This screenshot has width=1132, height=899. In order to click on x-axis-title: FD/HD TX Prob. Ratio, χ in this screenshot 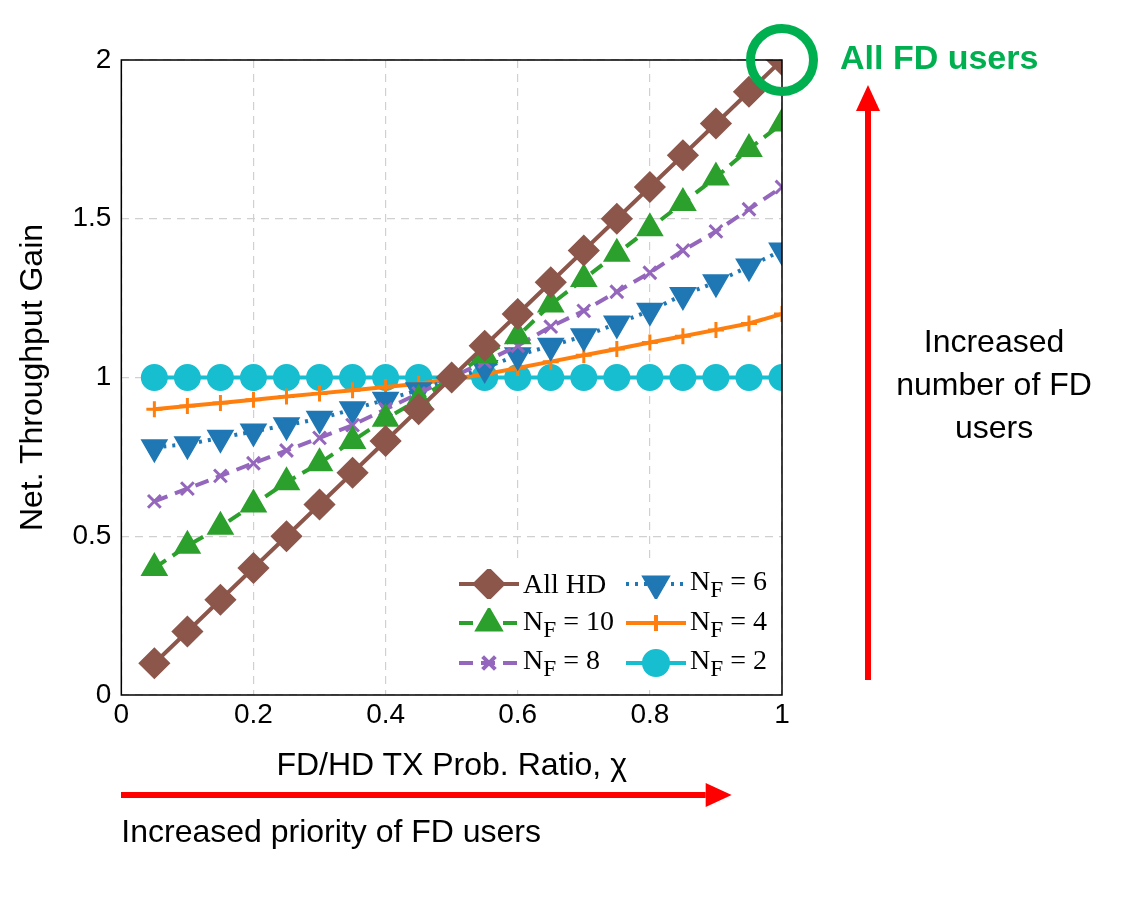, I will do `click(452, 763)`.